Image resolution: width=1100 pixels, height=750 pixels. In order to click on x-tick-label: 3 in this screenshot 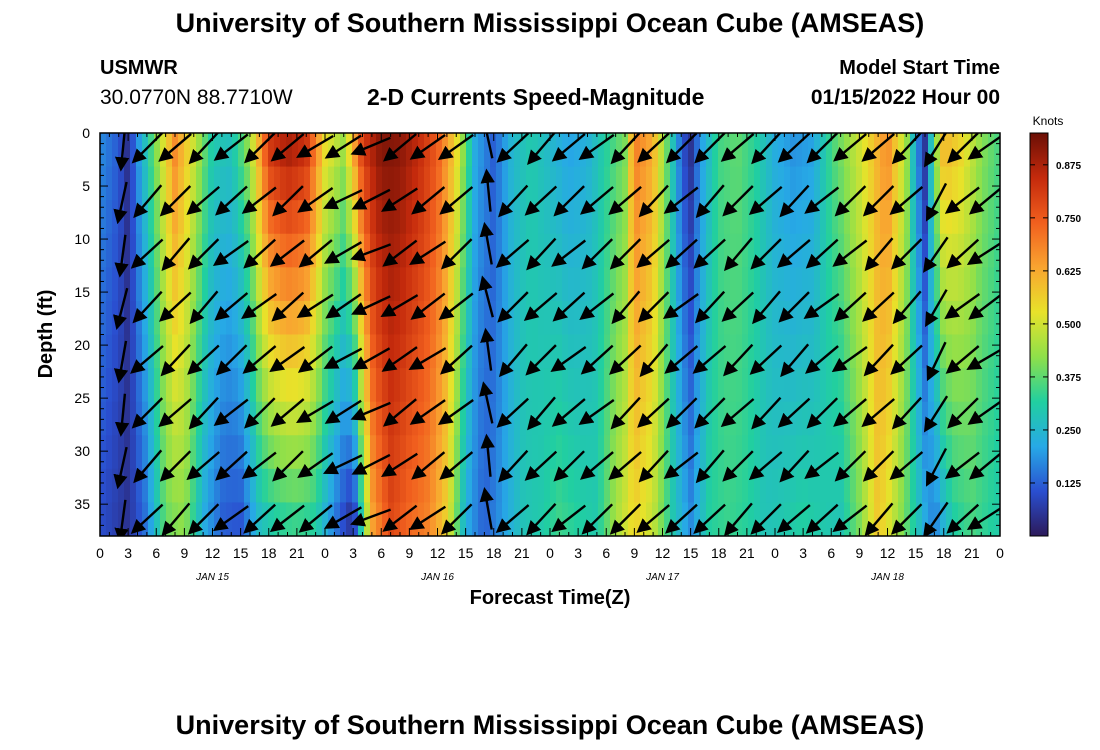, I will do `click(803, 553)`.